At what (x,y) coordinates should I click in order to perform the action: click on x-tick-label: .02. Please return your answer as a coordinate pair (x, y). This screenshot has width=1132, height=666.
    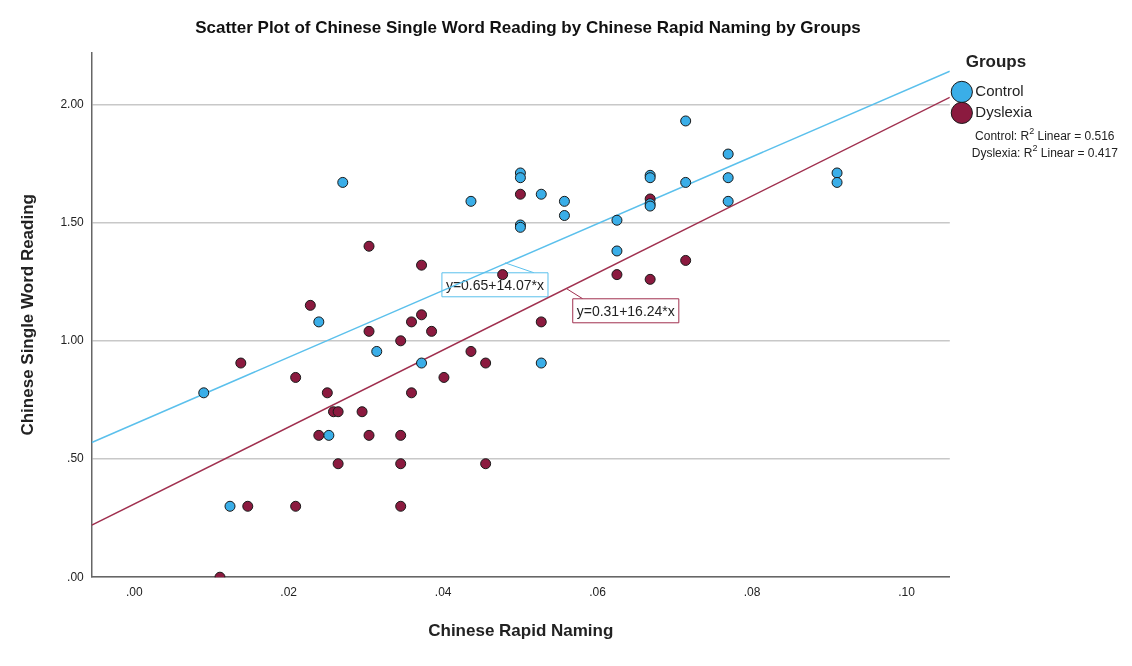
    Looking at the image, I should click on (289, 591).